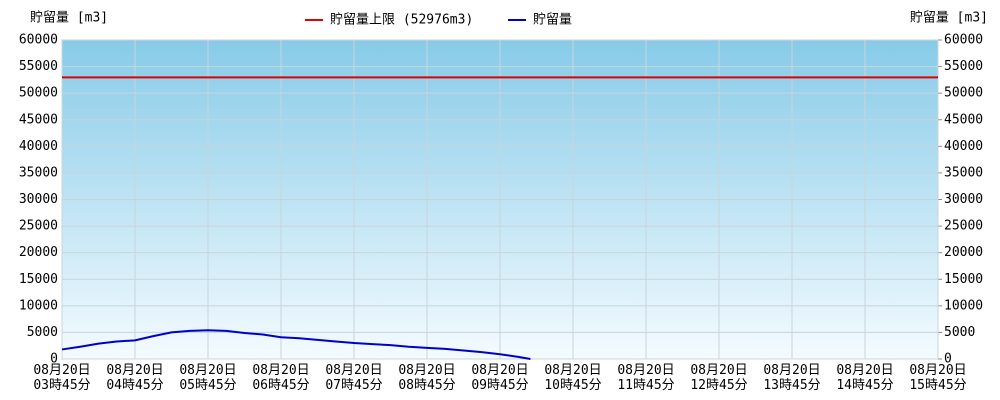 This screenshot has height=400, width=1000. What do you see at coordinates (646, 378) in the screenshot?
I see `x-tick-label: 08月20日 11時45分` at bounding box center [646, 378].